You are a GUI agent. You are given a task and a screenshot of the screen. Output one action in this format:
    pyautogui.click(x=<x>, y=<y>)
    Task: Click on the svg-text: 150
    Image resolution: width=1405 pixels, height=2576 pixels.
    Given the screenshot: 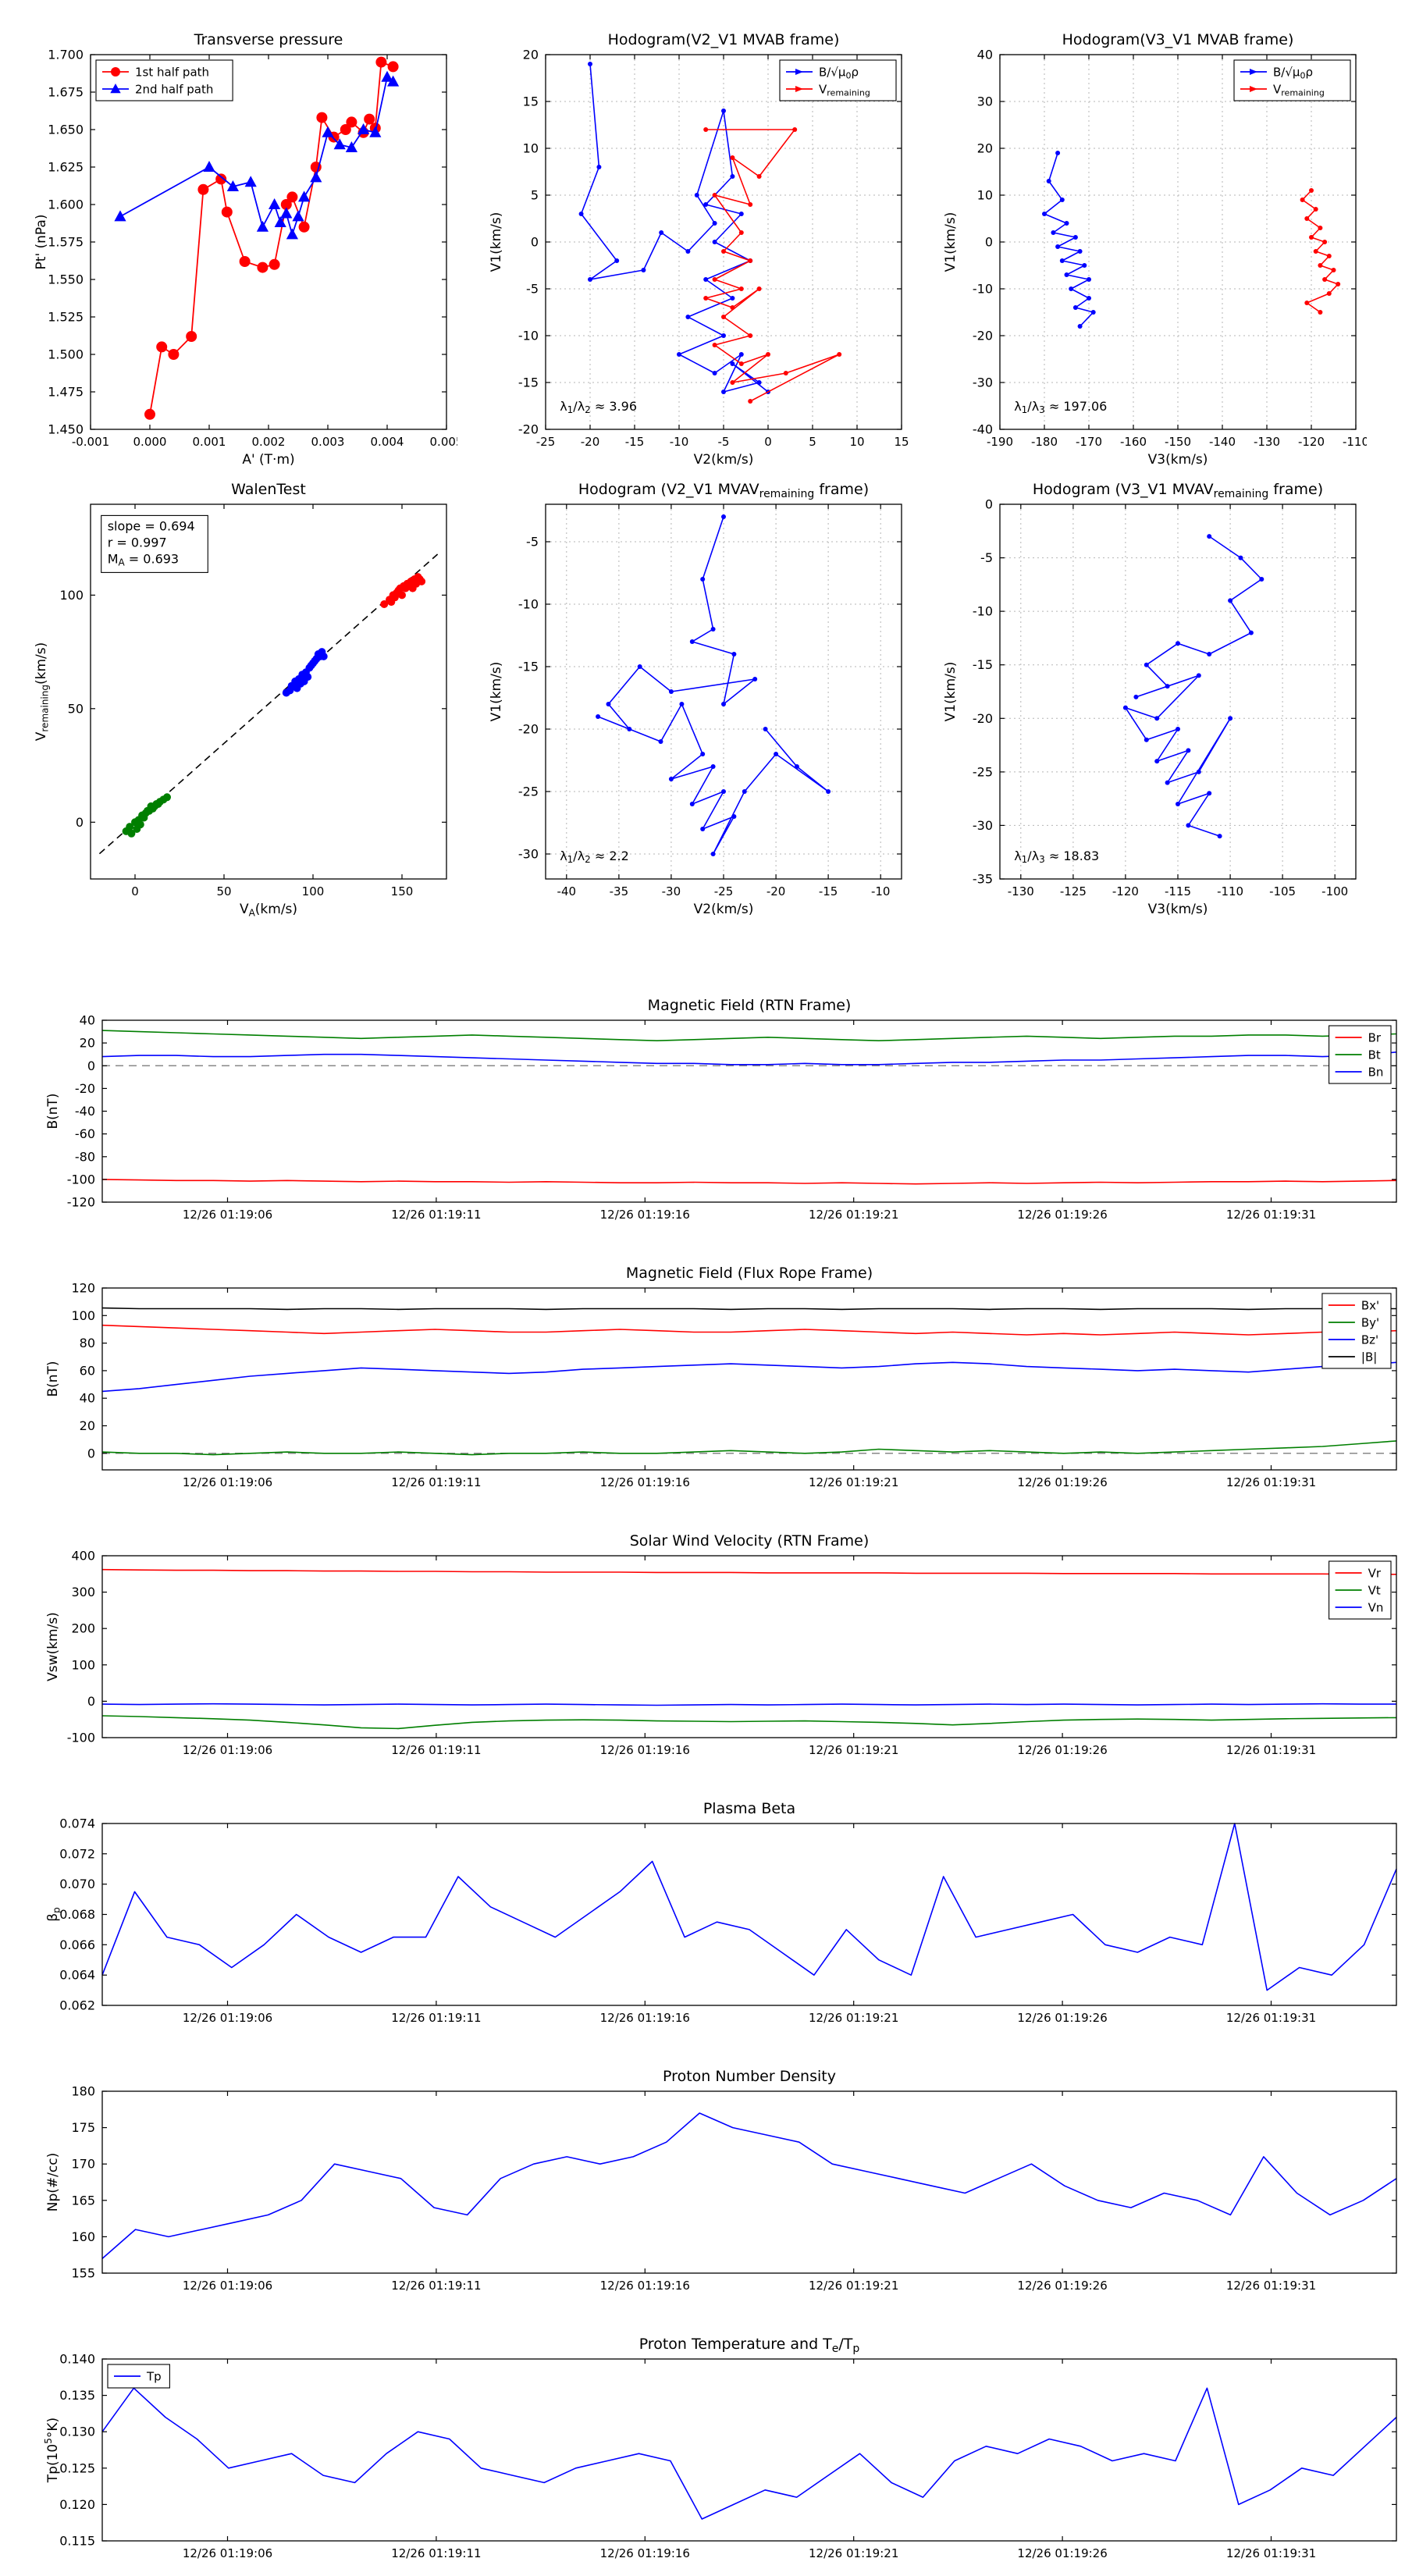 What is the action you would take?
    pyautogui.click(x=403, y=891)
    